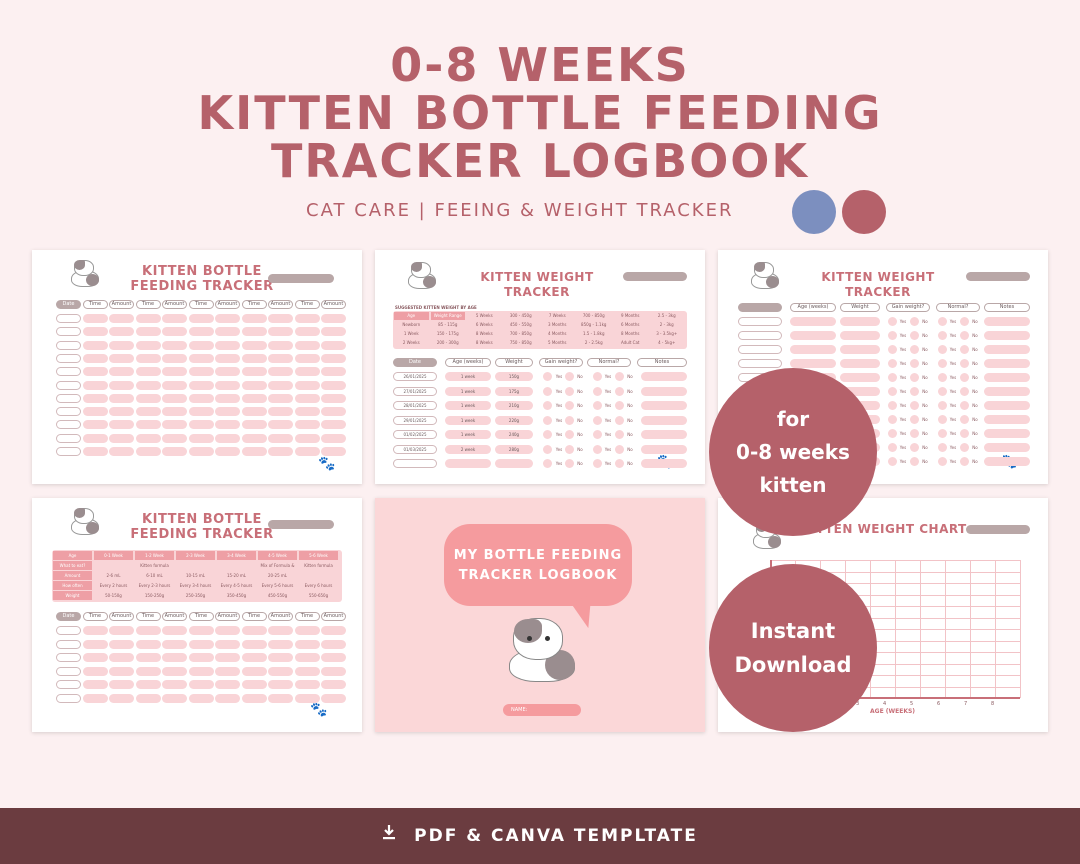 This screenshot has width=1080, height=864. What do you see at coordinates (942, 405) in the screenshot?
I see `normal-yes-dot` at bounding box center [942, 405].